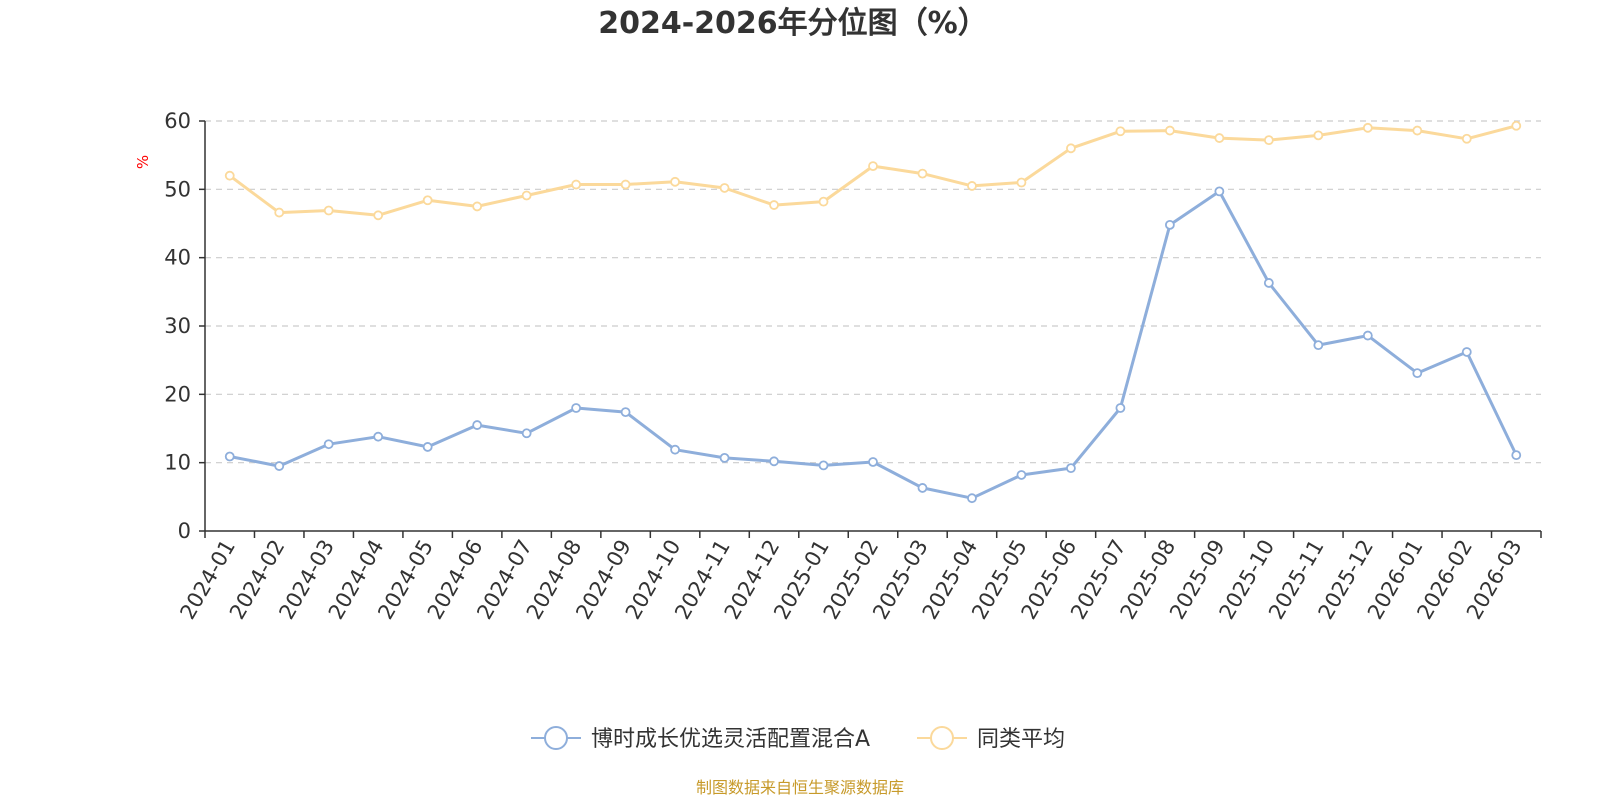 The width and height of the screenshot is (1600, 800). I want to click on y-tick-label: 30, so click(177, 326).